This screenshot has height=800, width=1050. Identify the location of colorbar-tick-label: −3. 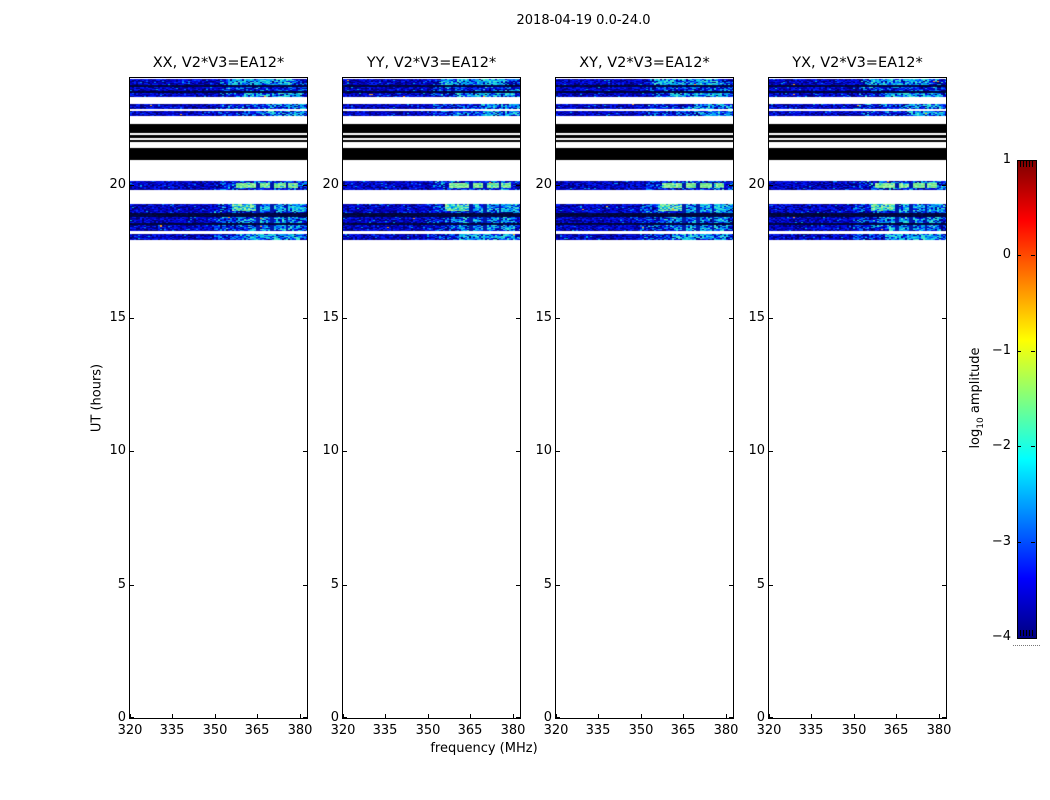
(1001, 541).